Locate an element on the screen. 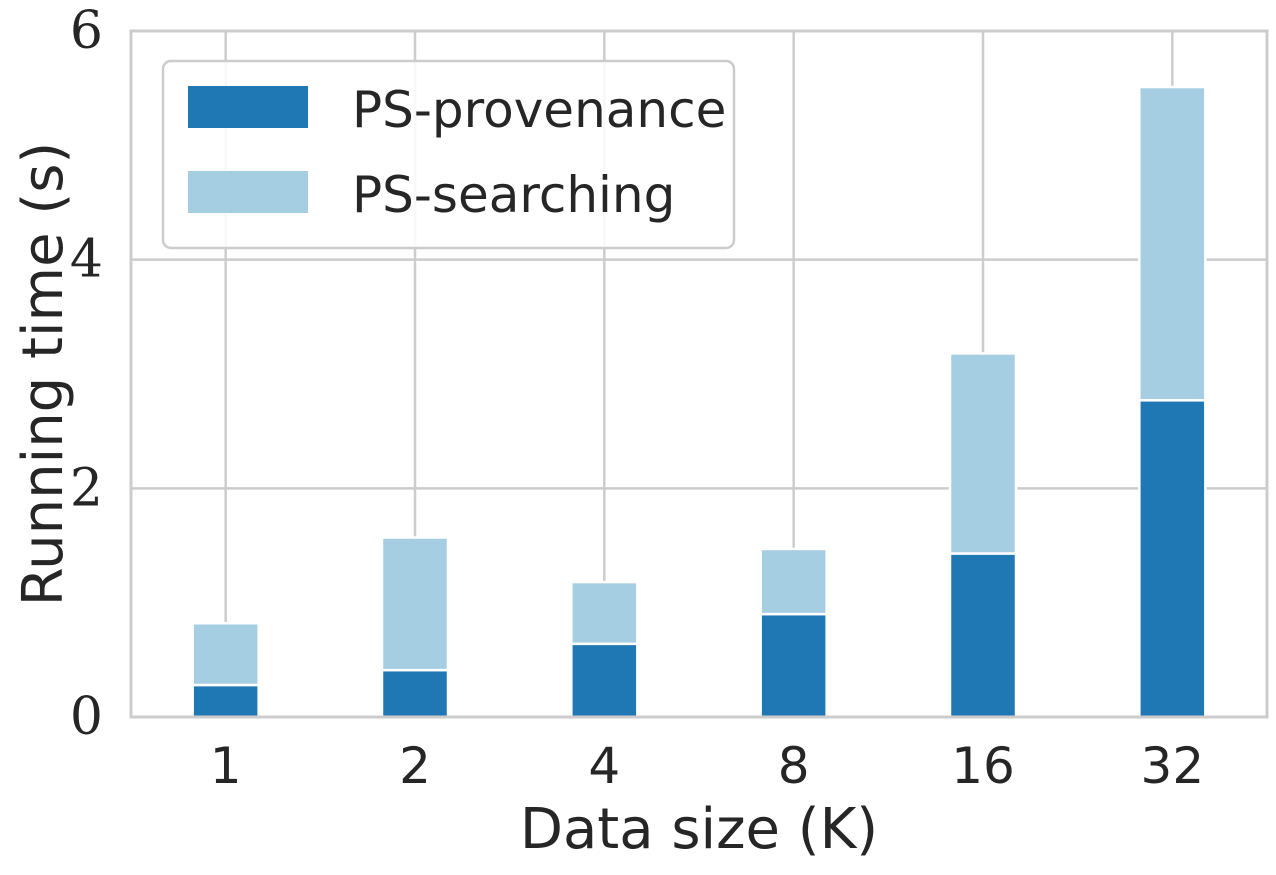  x-tick-labels: 1 2 4 8 16 32 is located at coordinates (707, 766).